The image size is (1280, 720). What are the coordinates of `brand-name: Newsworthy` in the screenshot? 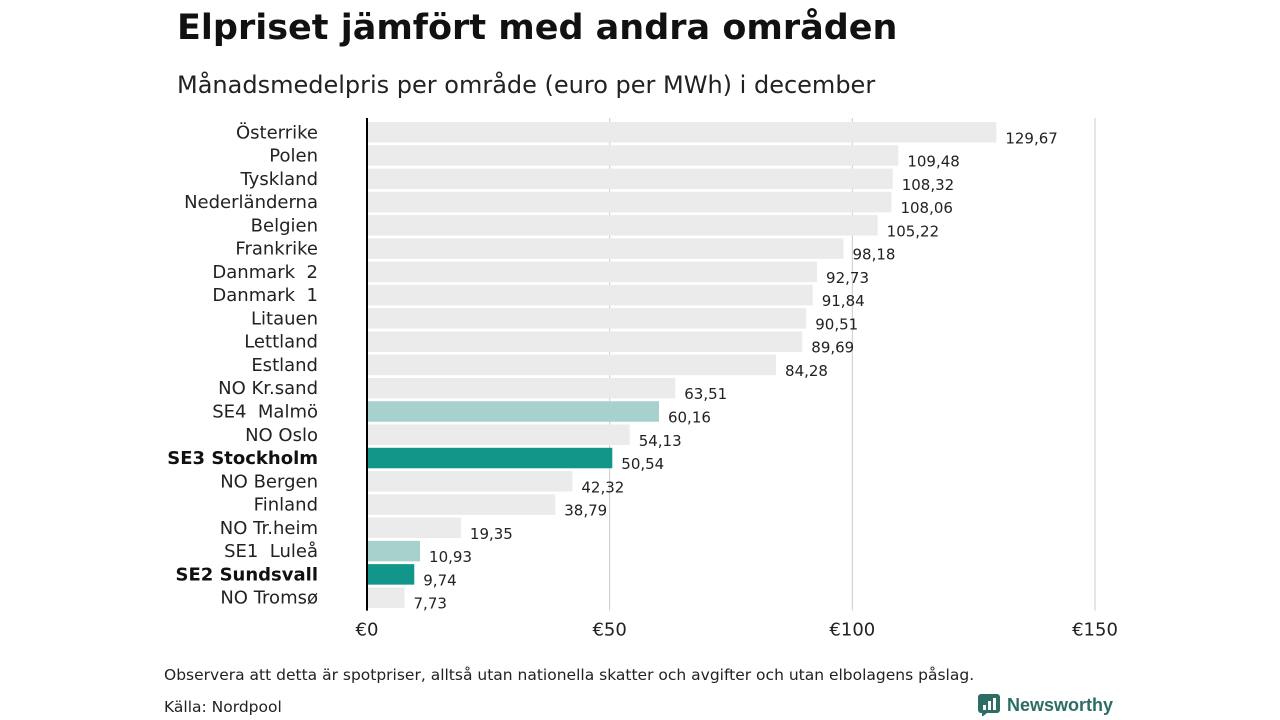 It's located at (1060, 704).